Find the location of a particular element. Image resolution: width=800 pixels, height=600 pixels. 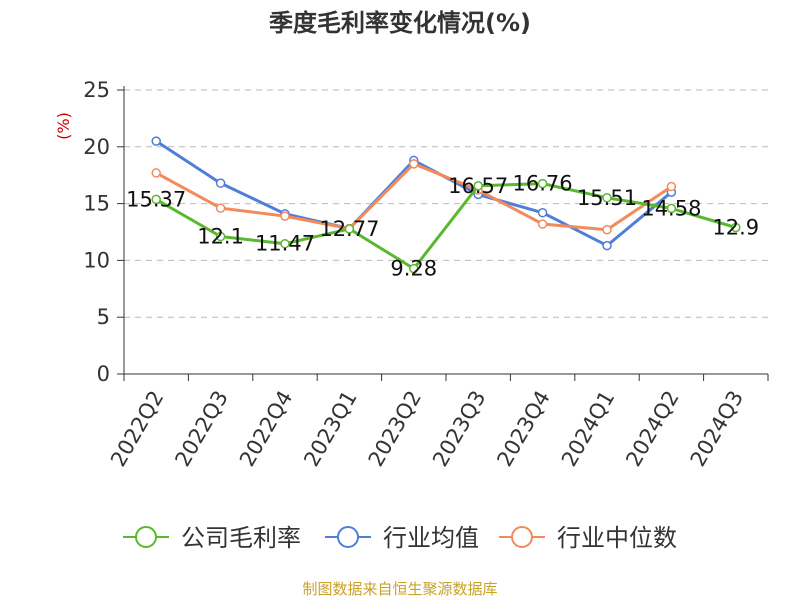

x-tick-label: 2023Q2 is located at coordinates (395, 429).